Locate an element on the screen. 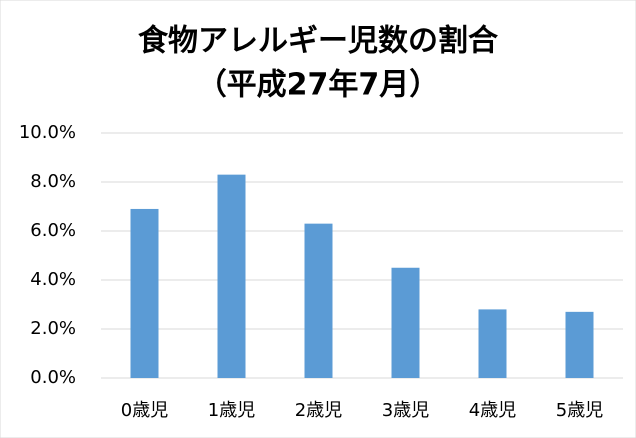 The width and height of the screenshot is (636, 438). y-tick-label: 0.0% is located at coordinates (53, 377).